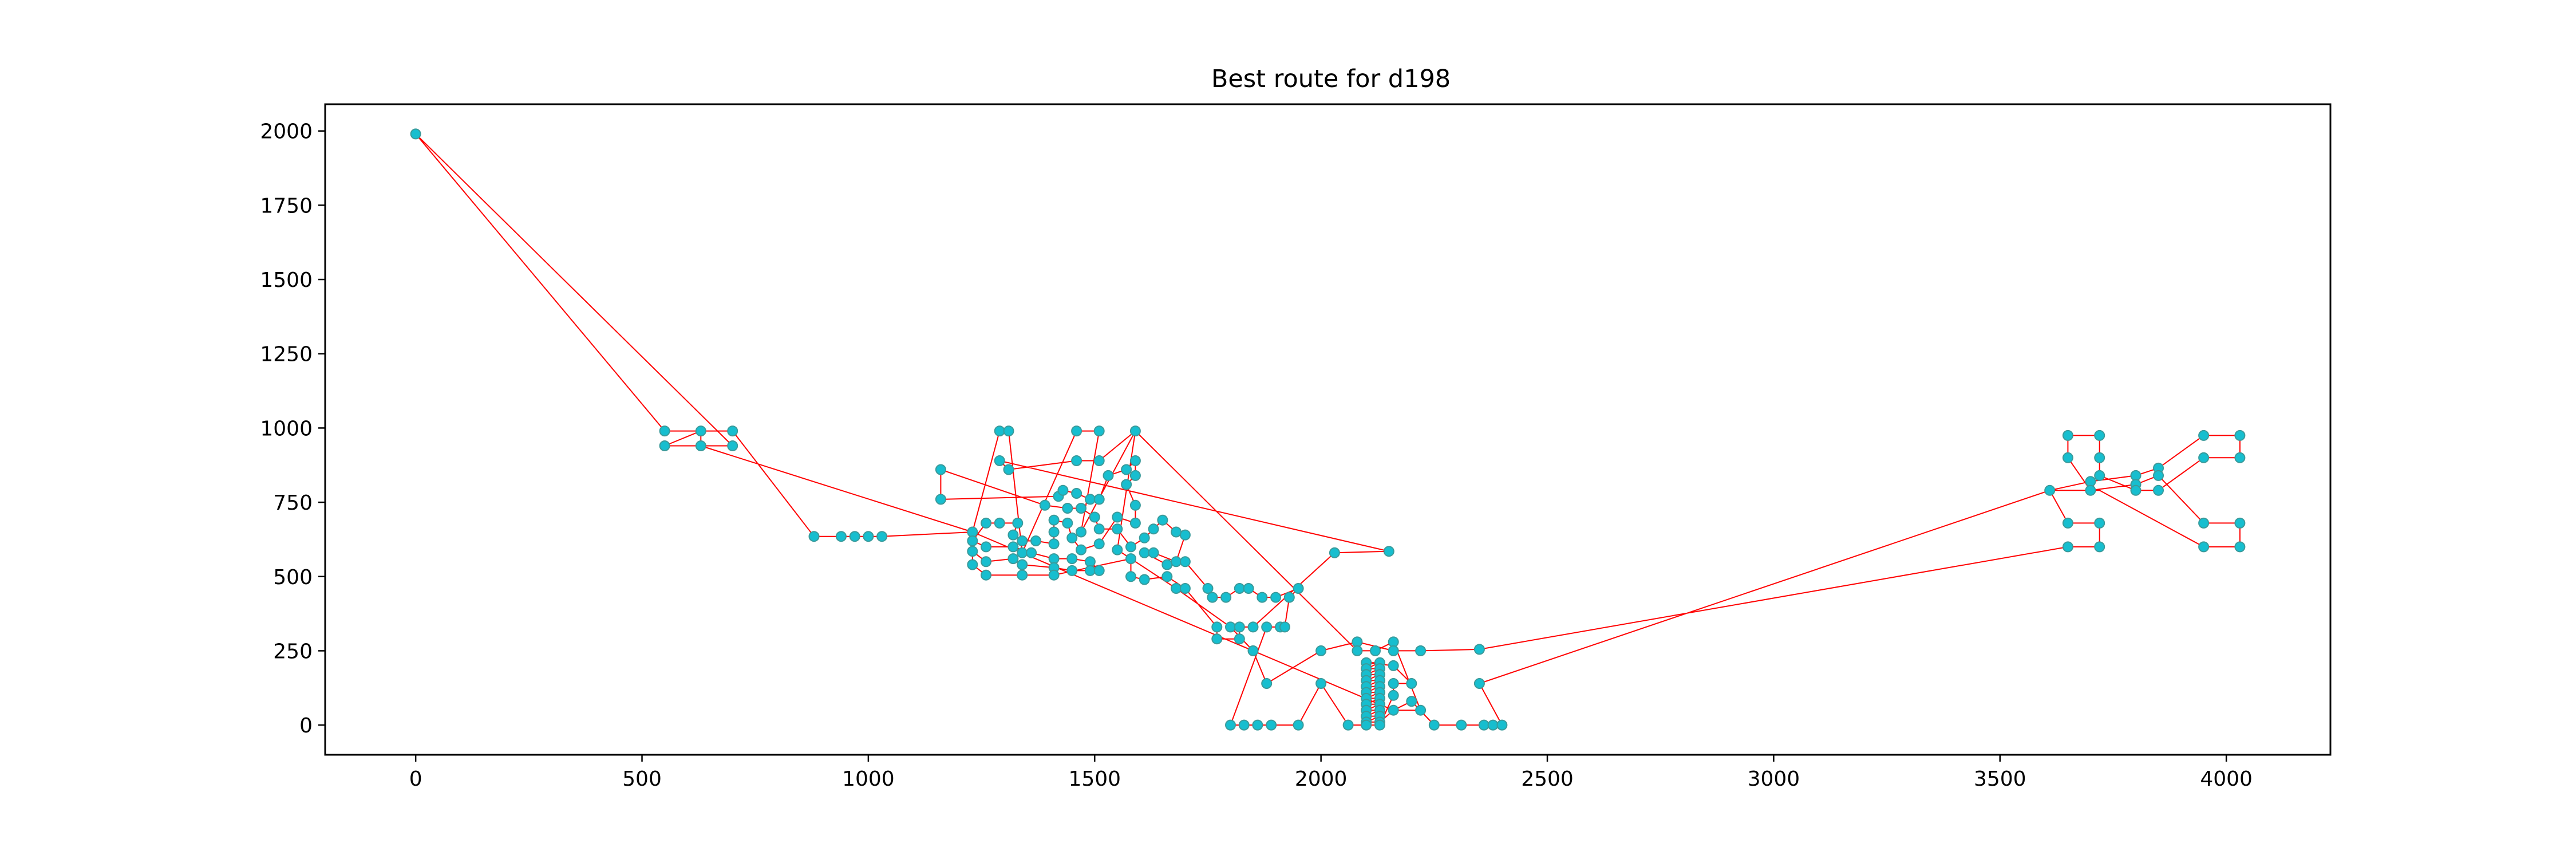 This screenshot has width=2576, height=859. What do you see at coordinates (286, 280) in the screenshot?
I see `y-tick-label: 1500` at bounding box center [286, 280].